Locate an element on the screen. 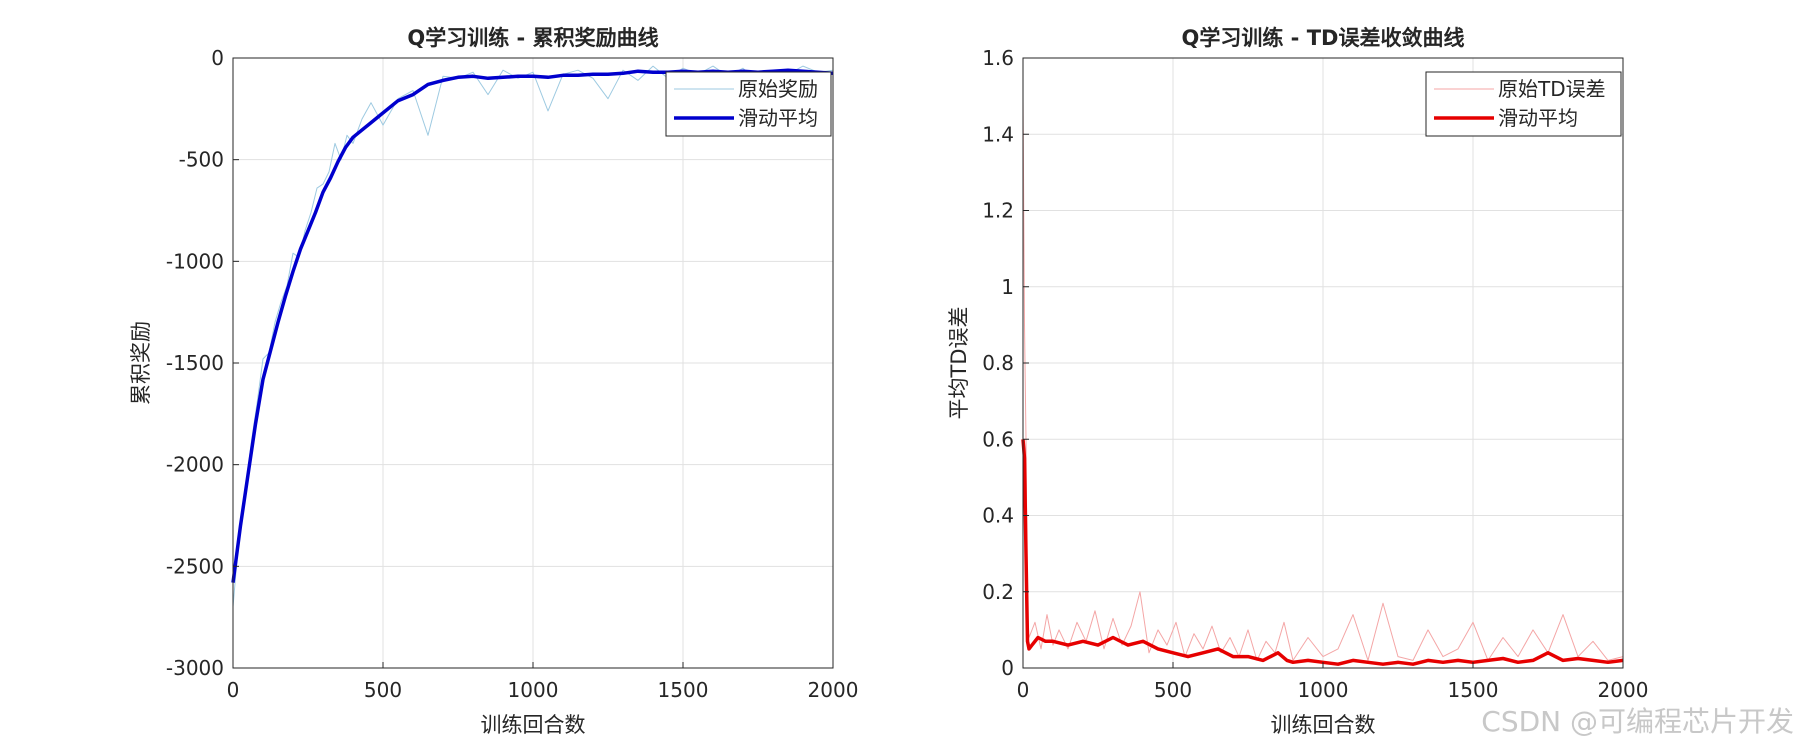 The height and width of the screenshot is (750, 1800). reward-y-tick-label: -2500 is located at coordinates (195, 566).